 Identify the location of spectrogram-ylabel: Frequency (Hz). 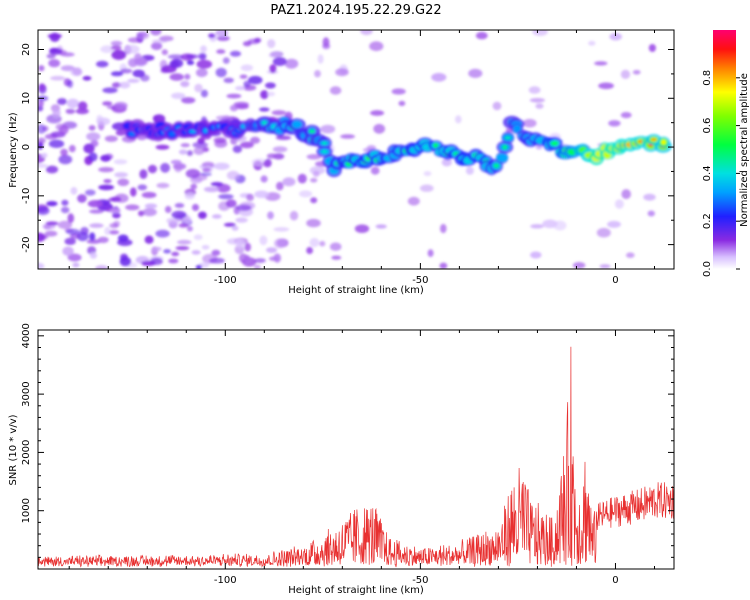
(13, 150).